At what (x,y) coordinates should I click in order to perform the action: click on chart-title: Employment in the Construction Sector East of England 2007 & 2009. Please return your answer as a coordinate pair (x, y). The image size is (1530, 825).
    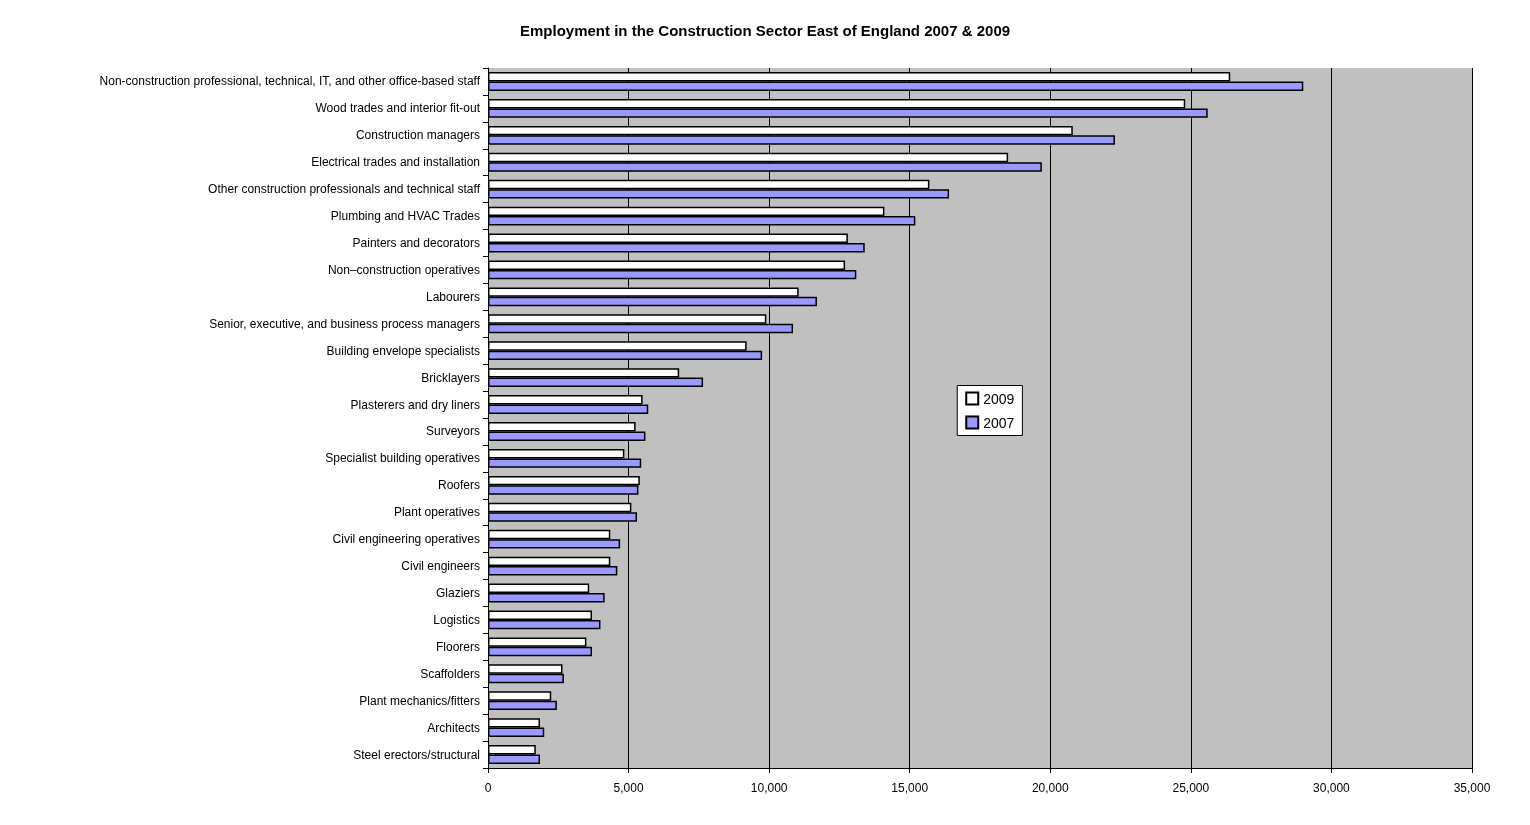
    Looking at the image, I should click on (765, 30).